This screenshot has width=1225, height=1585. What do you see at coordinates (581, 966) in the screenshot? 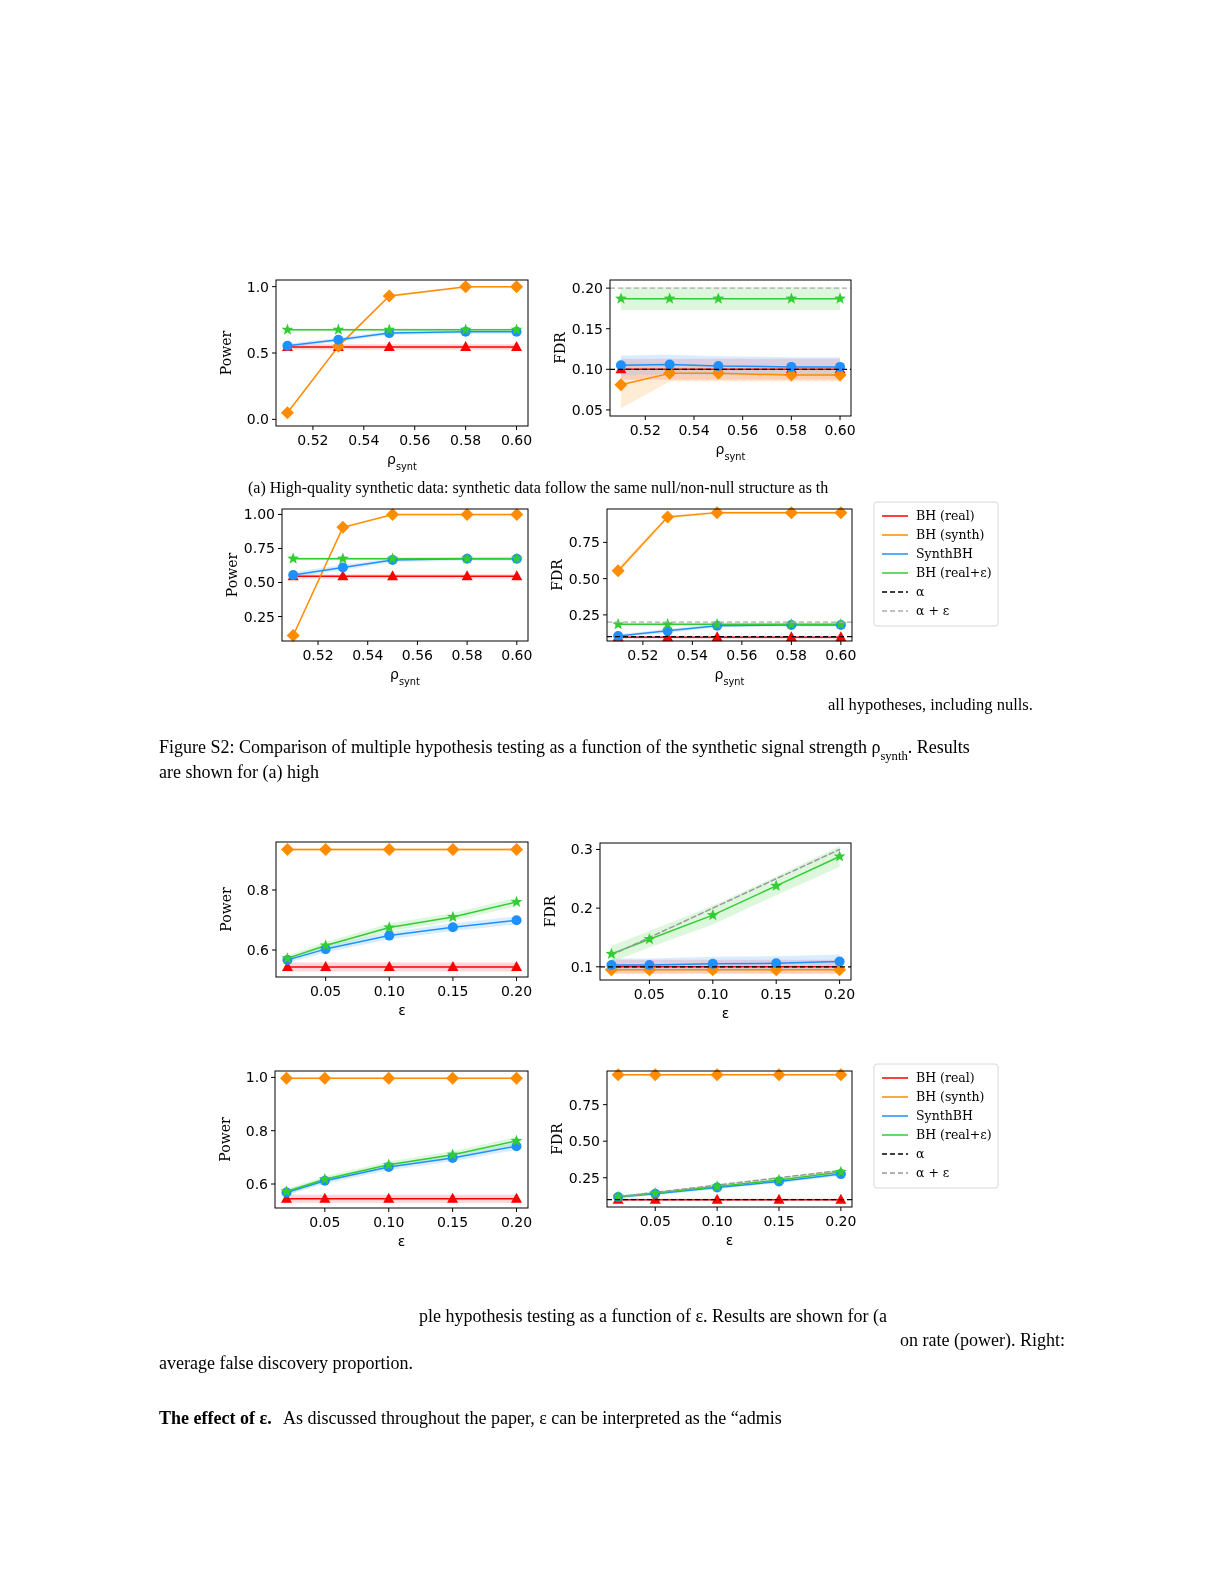
I see `y-tick-label: 0.1` at bounding box center [581, 966].